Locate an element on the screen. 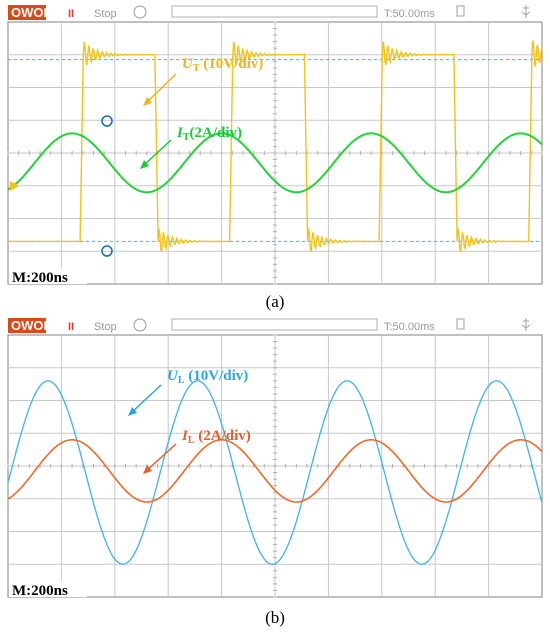  annotation-it-arrowhead is located at coordinates (144, 164).